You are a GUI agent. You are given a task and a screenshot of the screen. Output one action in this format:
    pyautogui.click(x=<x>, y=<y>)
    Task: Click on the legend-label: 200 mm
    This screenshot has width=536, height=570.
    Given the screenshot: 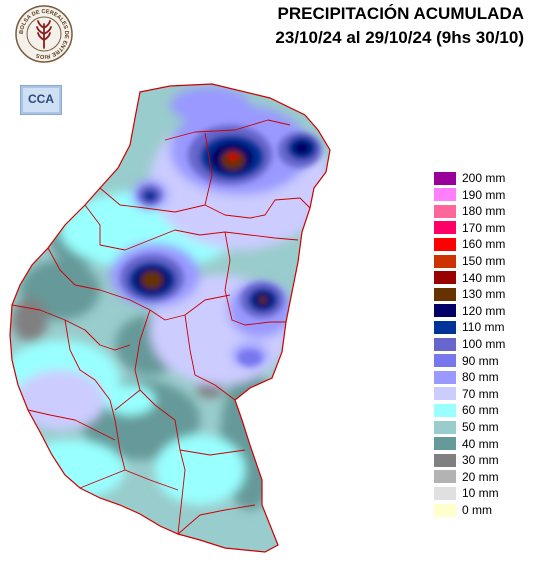 What is the action you would take?
    pyautogui.click(x=484, y=178)
    